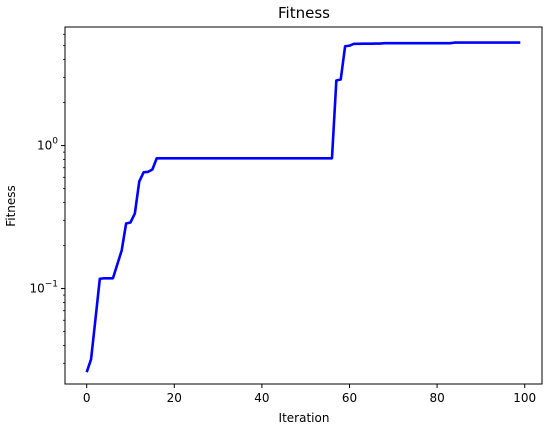 The image size is (550, 427). I want to click on x-axis-ticks: 0 20 40 60 80 100, so click(309, 394).